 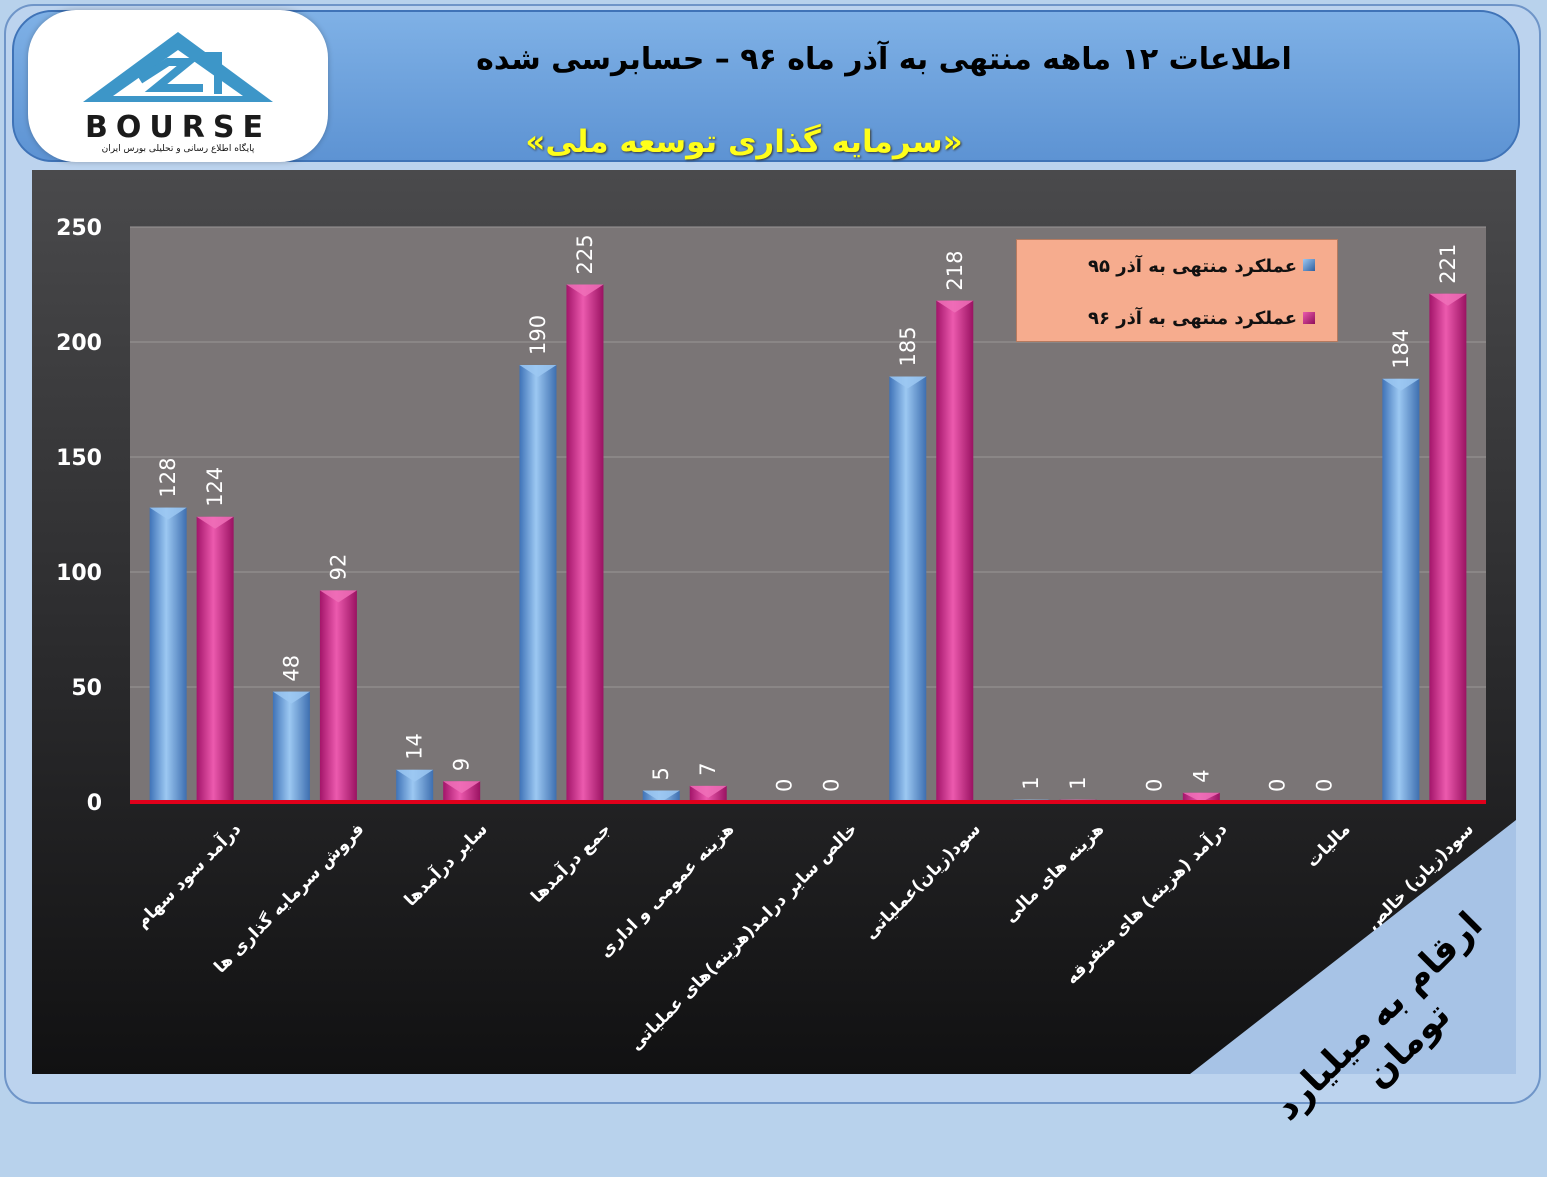 I want to click on logo-mark-icon, so click(x=178, y=67).